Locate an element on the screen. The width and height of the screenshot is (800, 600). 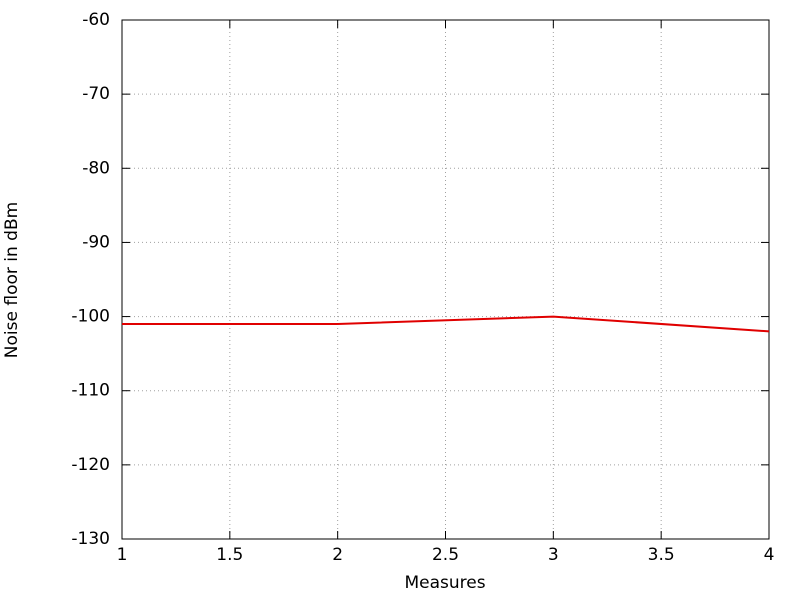
x-tick-label: 1 is located at coordinates (122, 555).